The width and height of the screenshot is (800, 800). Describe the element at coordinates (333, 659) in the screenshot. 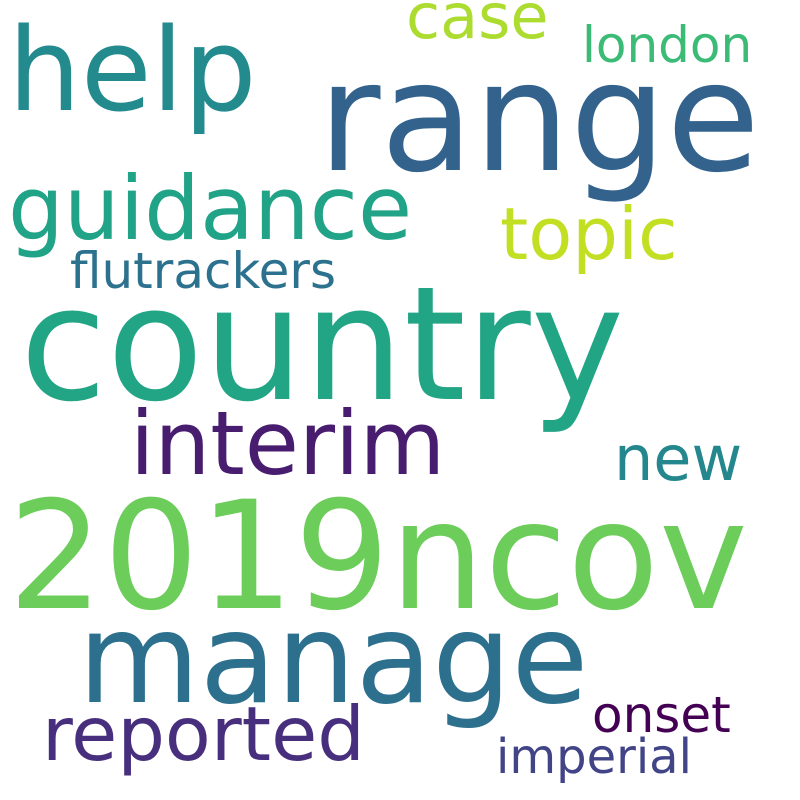

I see `word-manage: manage` at that location.